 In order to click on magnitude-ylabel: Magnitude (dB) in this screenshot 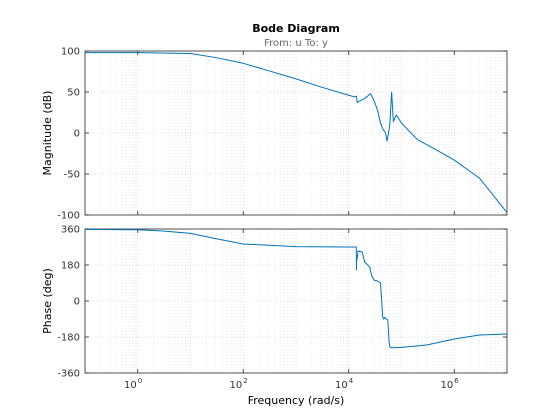, I will do `click(47, 133)`.